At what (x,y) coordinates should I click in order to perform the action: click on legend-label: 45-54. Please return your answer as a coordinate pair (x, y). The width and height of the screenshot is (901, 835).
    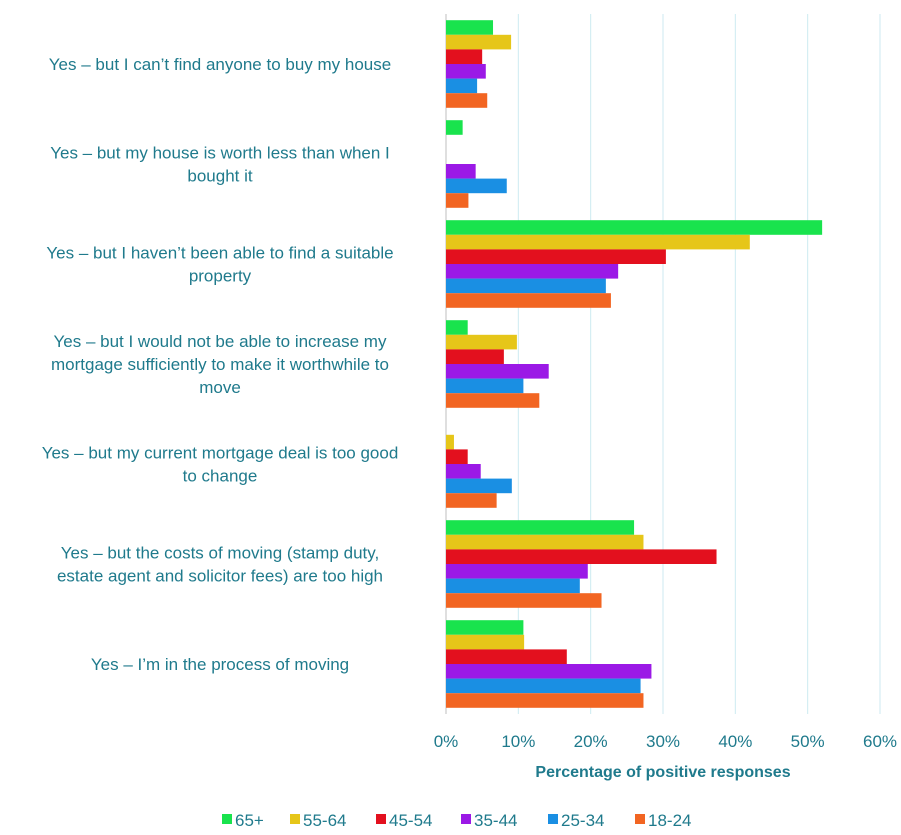
    Looking at the image, I should click on (410, 820).